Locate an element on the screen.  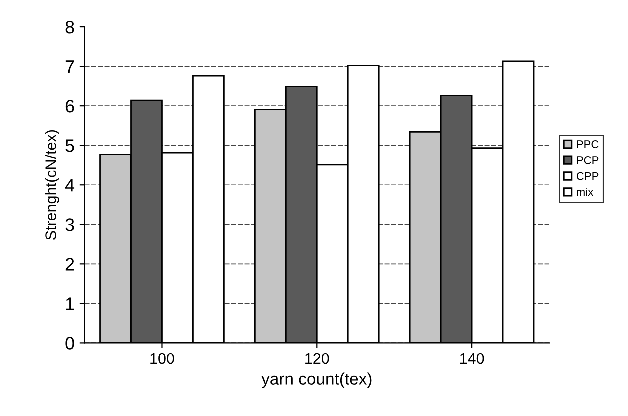
legend-label: PPC is located at coordinates (588, 144).